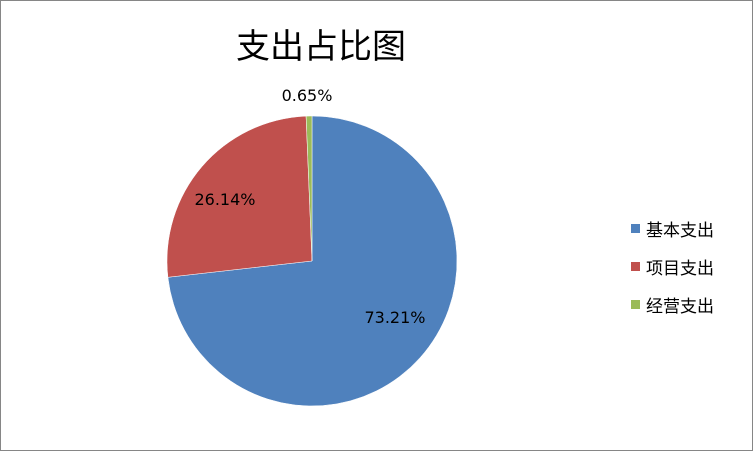 This screenshot has height=451, width=753. Describe the element at coordinates (680, 306) in the screenshot. I see `legend-label: 经营支出` at that location.